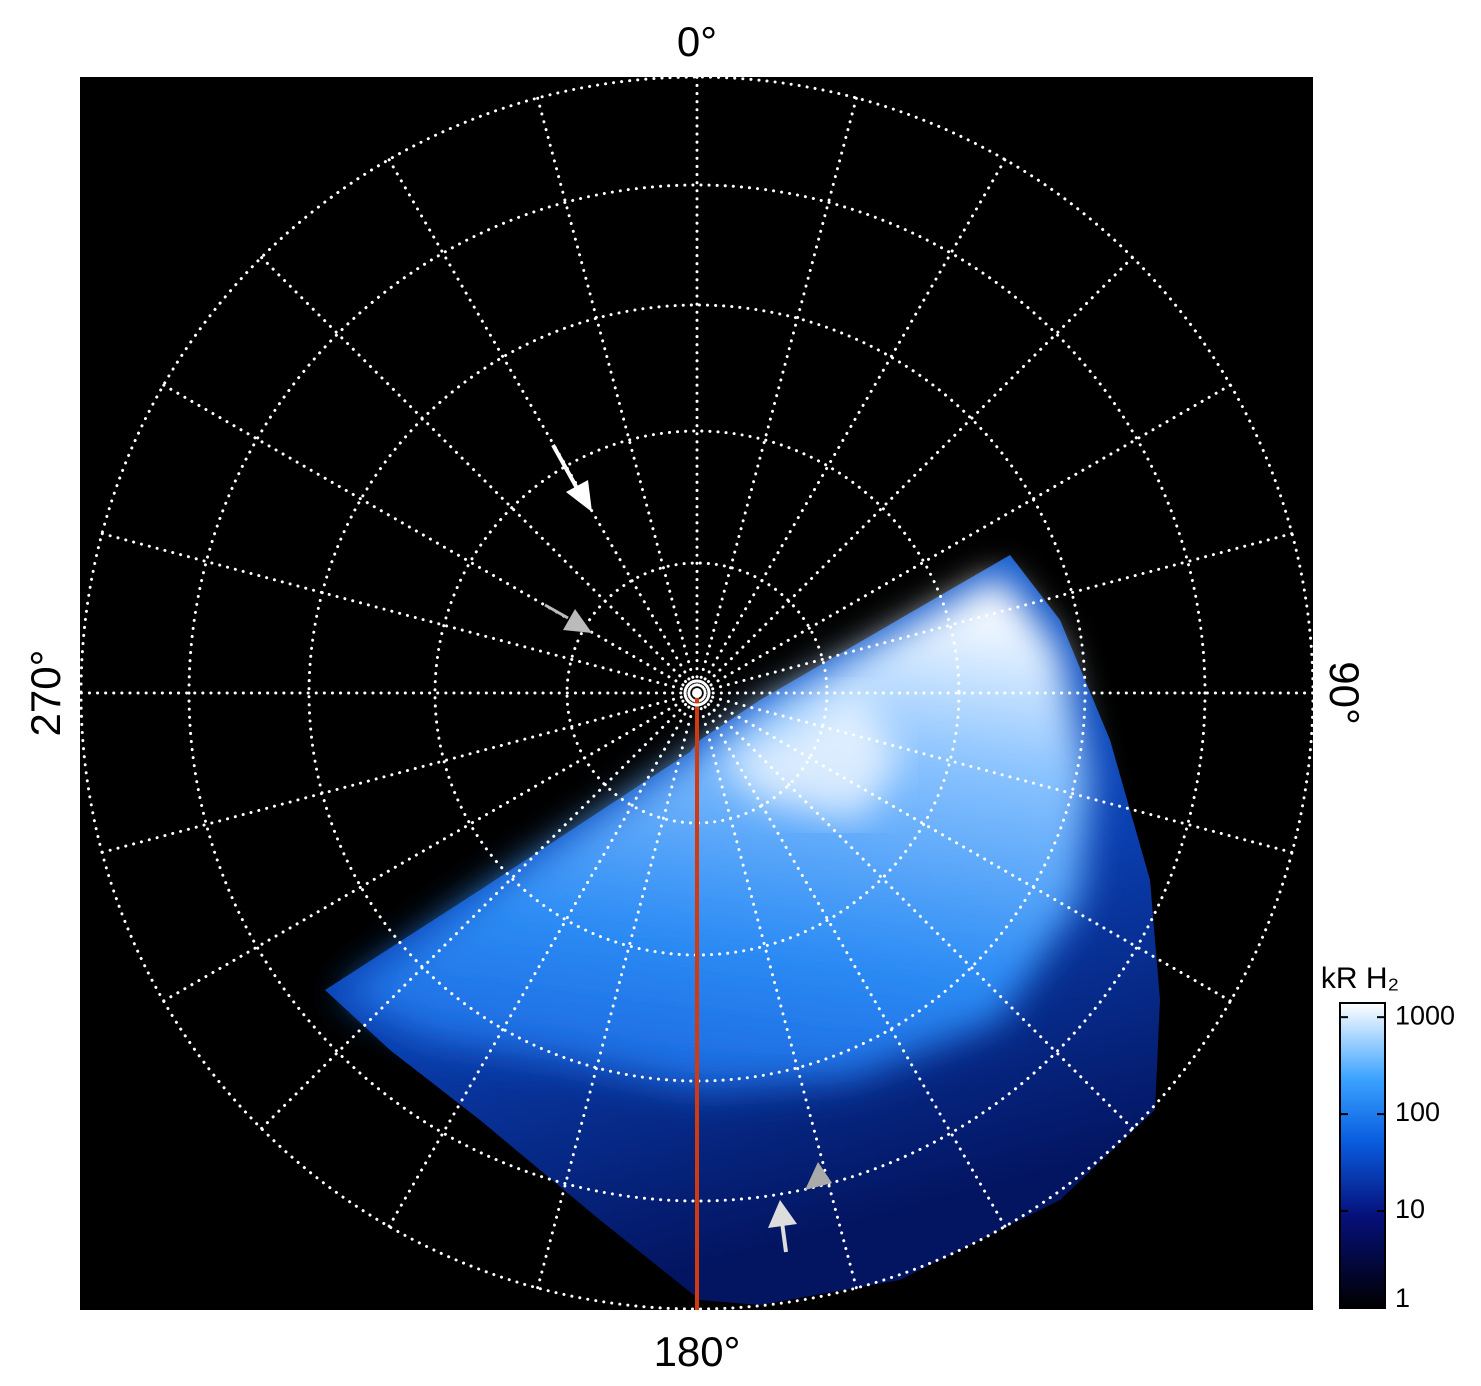 The image size is (1481, 1386). I want to click on label-top: 0°, so click(697, 41).